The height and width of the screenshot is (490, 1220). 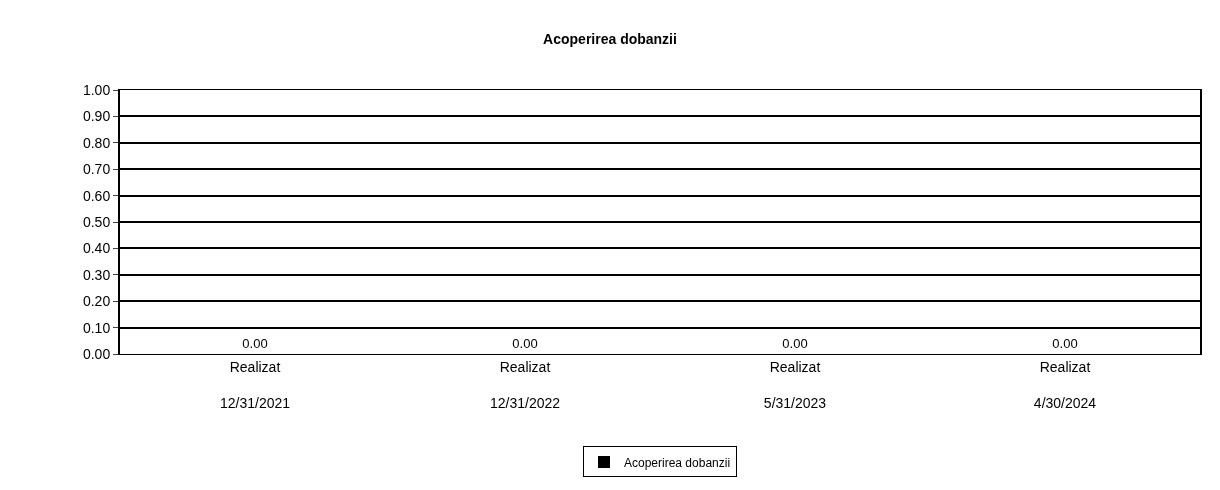 What do you see at coordinates (610, 39) in the screenshot?
I see `chart-title: Acoperirea dobanzii` at bounding box center [610, 39].